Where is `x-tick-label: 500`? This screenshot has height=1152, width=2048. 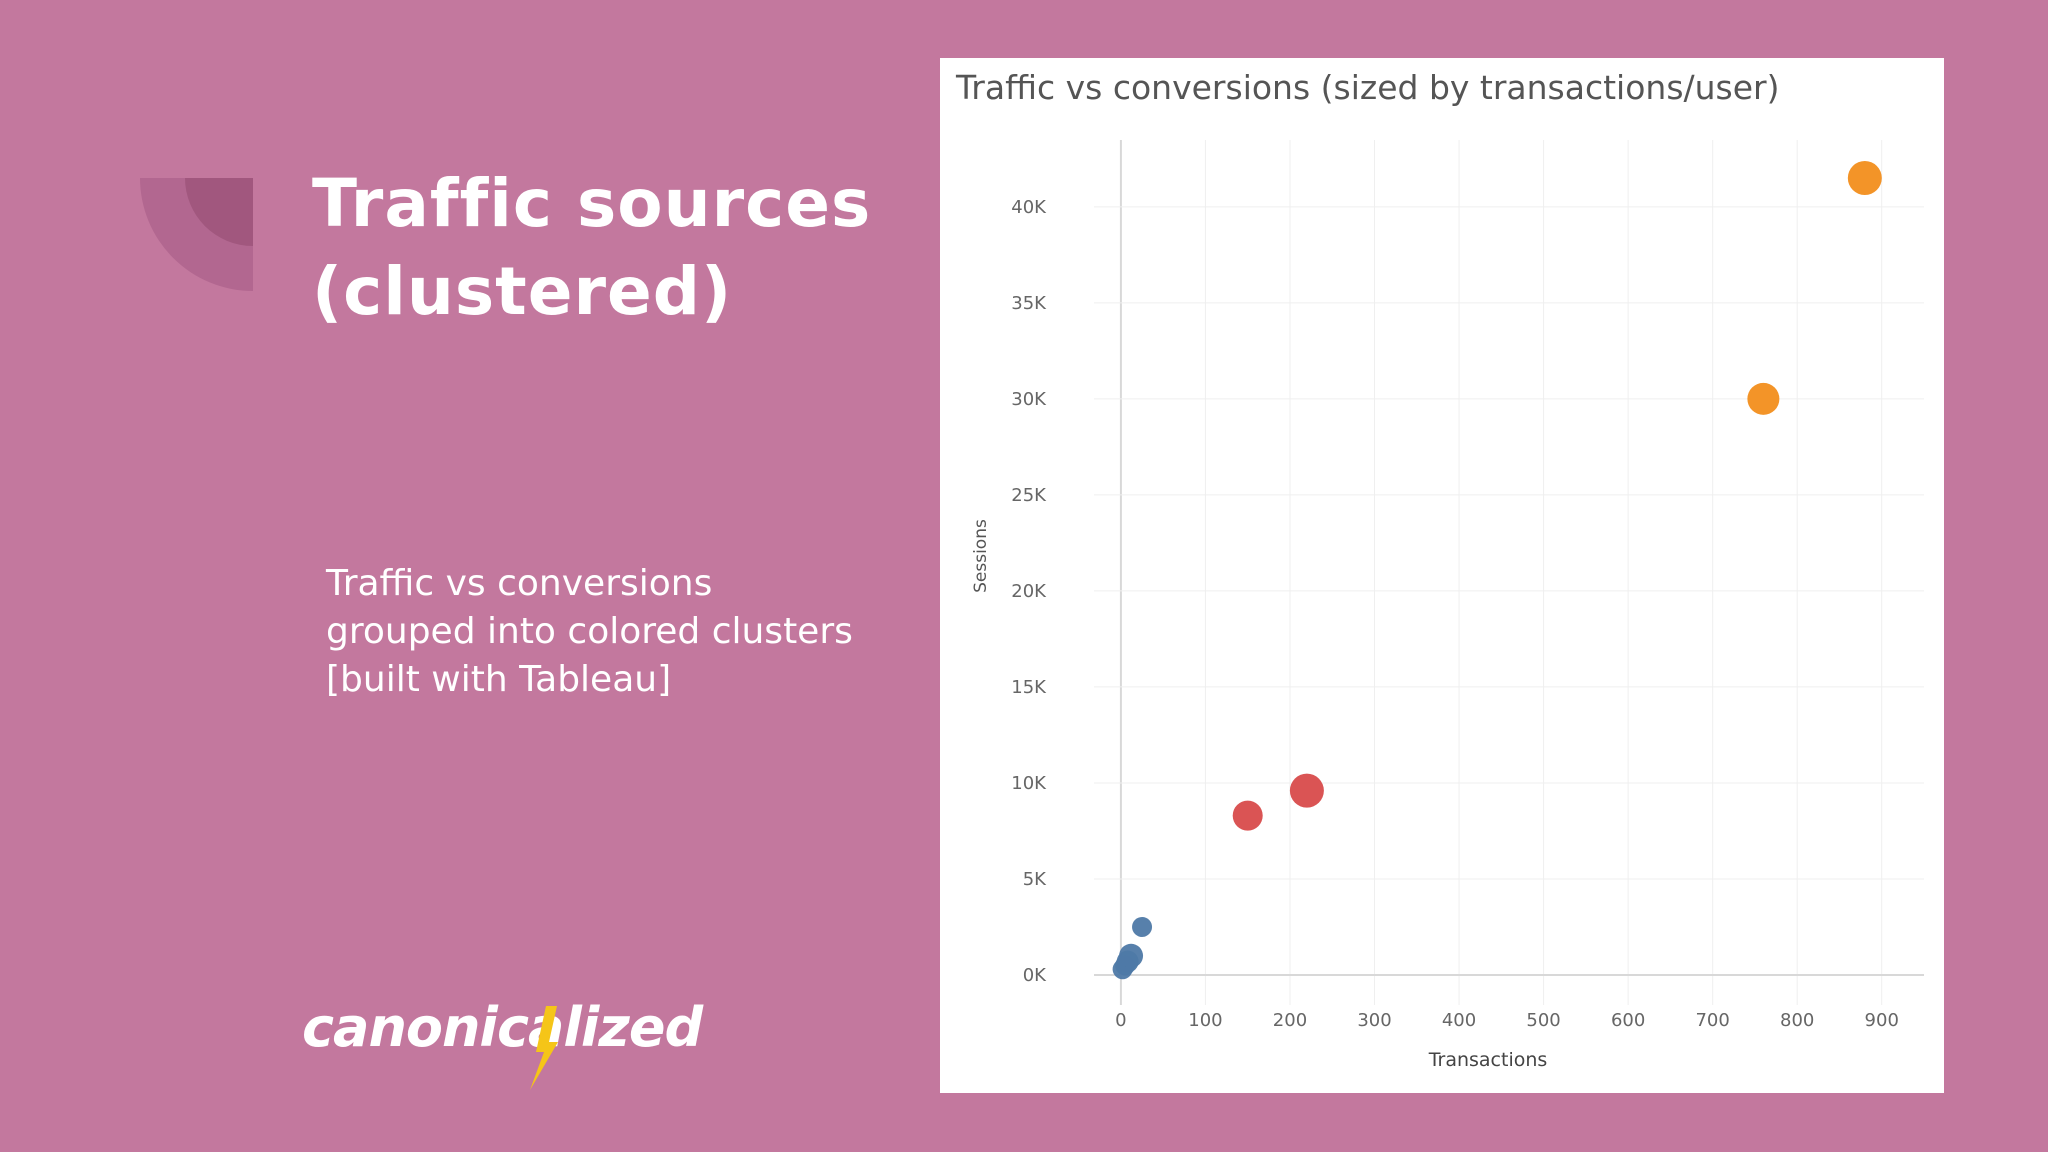 x-tick-label: 500 is located at coordinates (1543, 1020).